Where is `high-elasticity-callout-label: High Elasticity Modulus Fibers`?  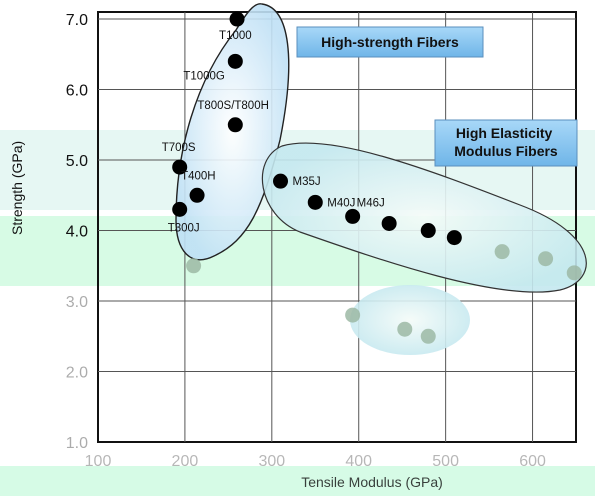 high-elasticity-callout-label: High Elasticity Modulus Fibers is located at coordinates (506, 142).